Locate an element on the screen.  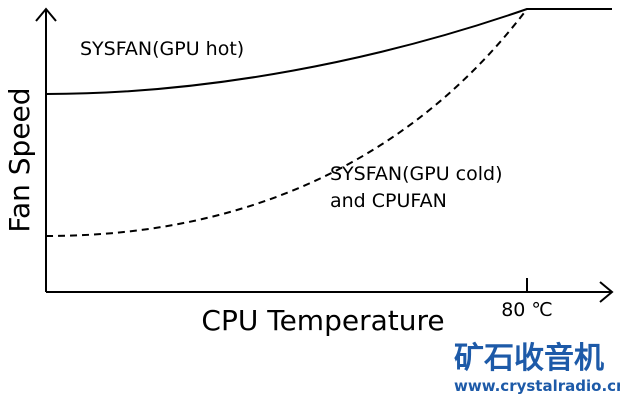
watermark-url: www.crystalradio.cn is located at coordinates (537, 386).